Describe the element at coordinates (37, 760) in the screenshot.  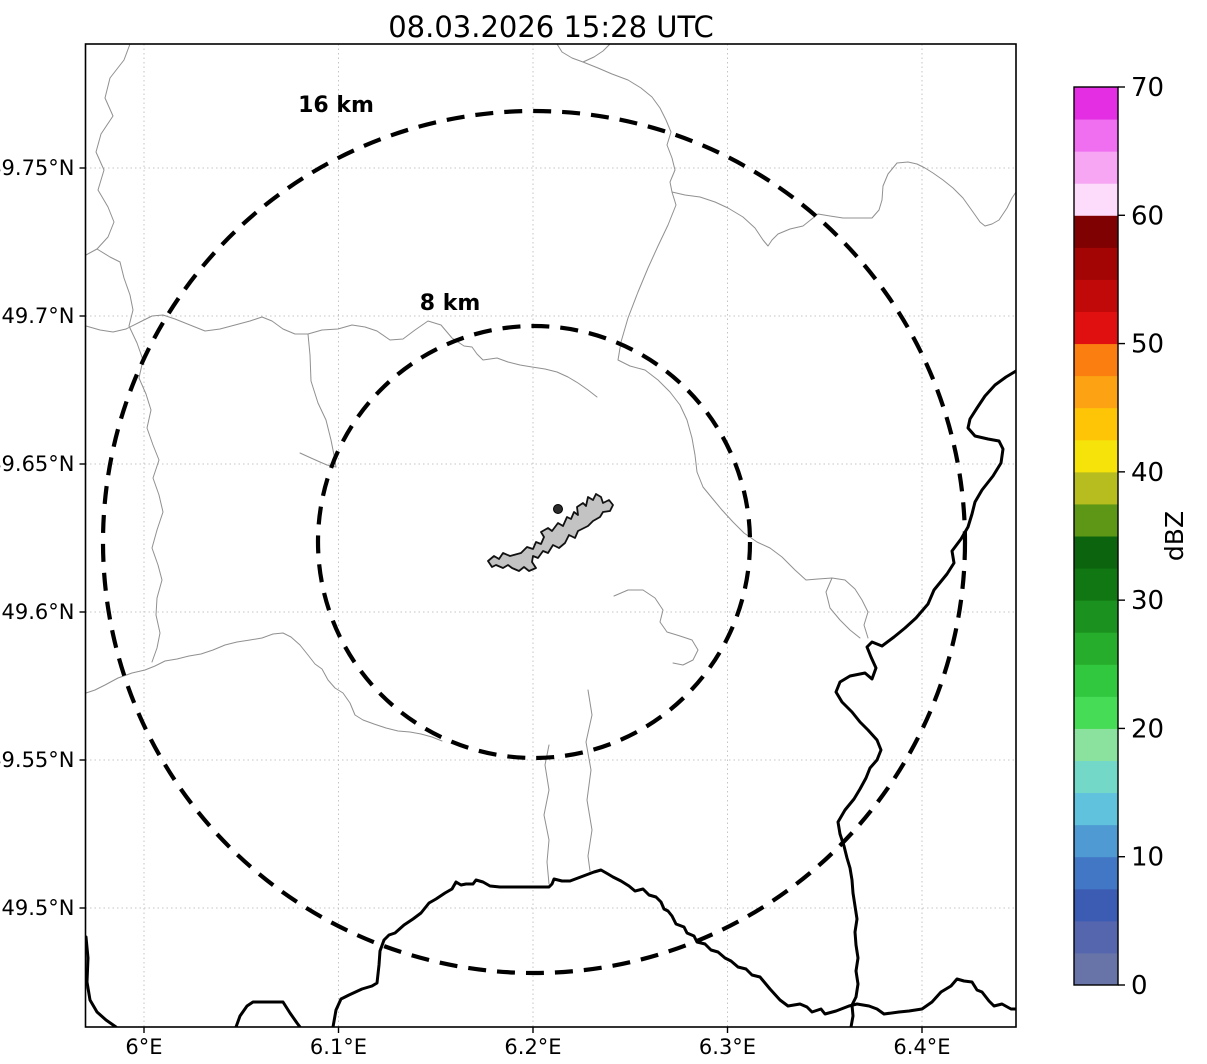
I see `y-tick-label: 49.55°N` at that location.